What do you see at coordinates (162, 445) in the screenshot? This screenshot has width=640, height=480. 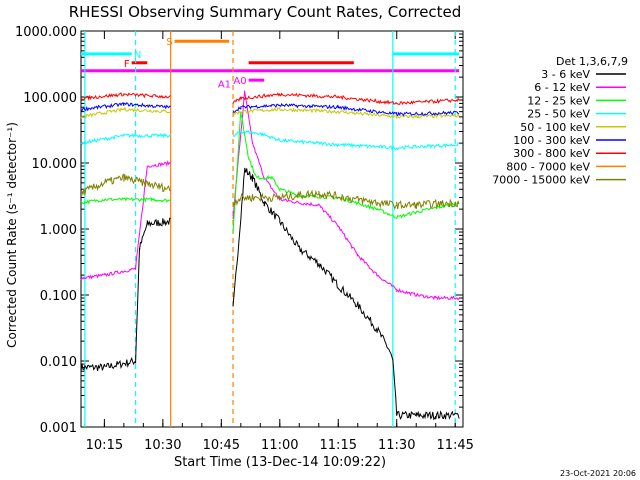 I see `x-tick-label: 10:30` at bounding box center [162, 445].